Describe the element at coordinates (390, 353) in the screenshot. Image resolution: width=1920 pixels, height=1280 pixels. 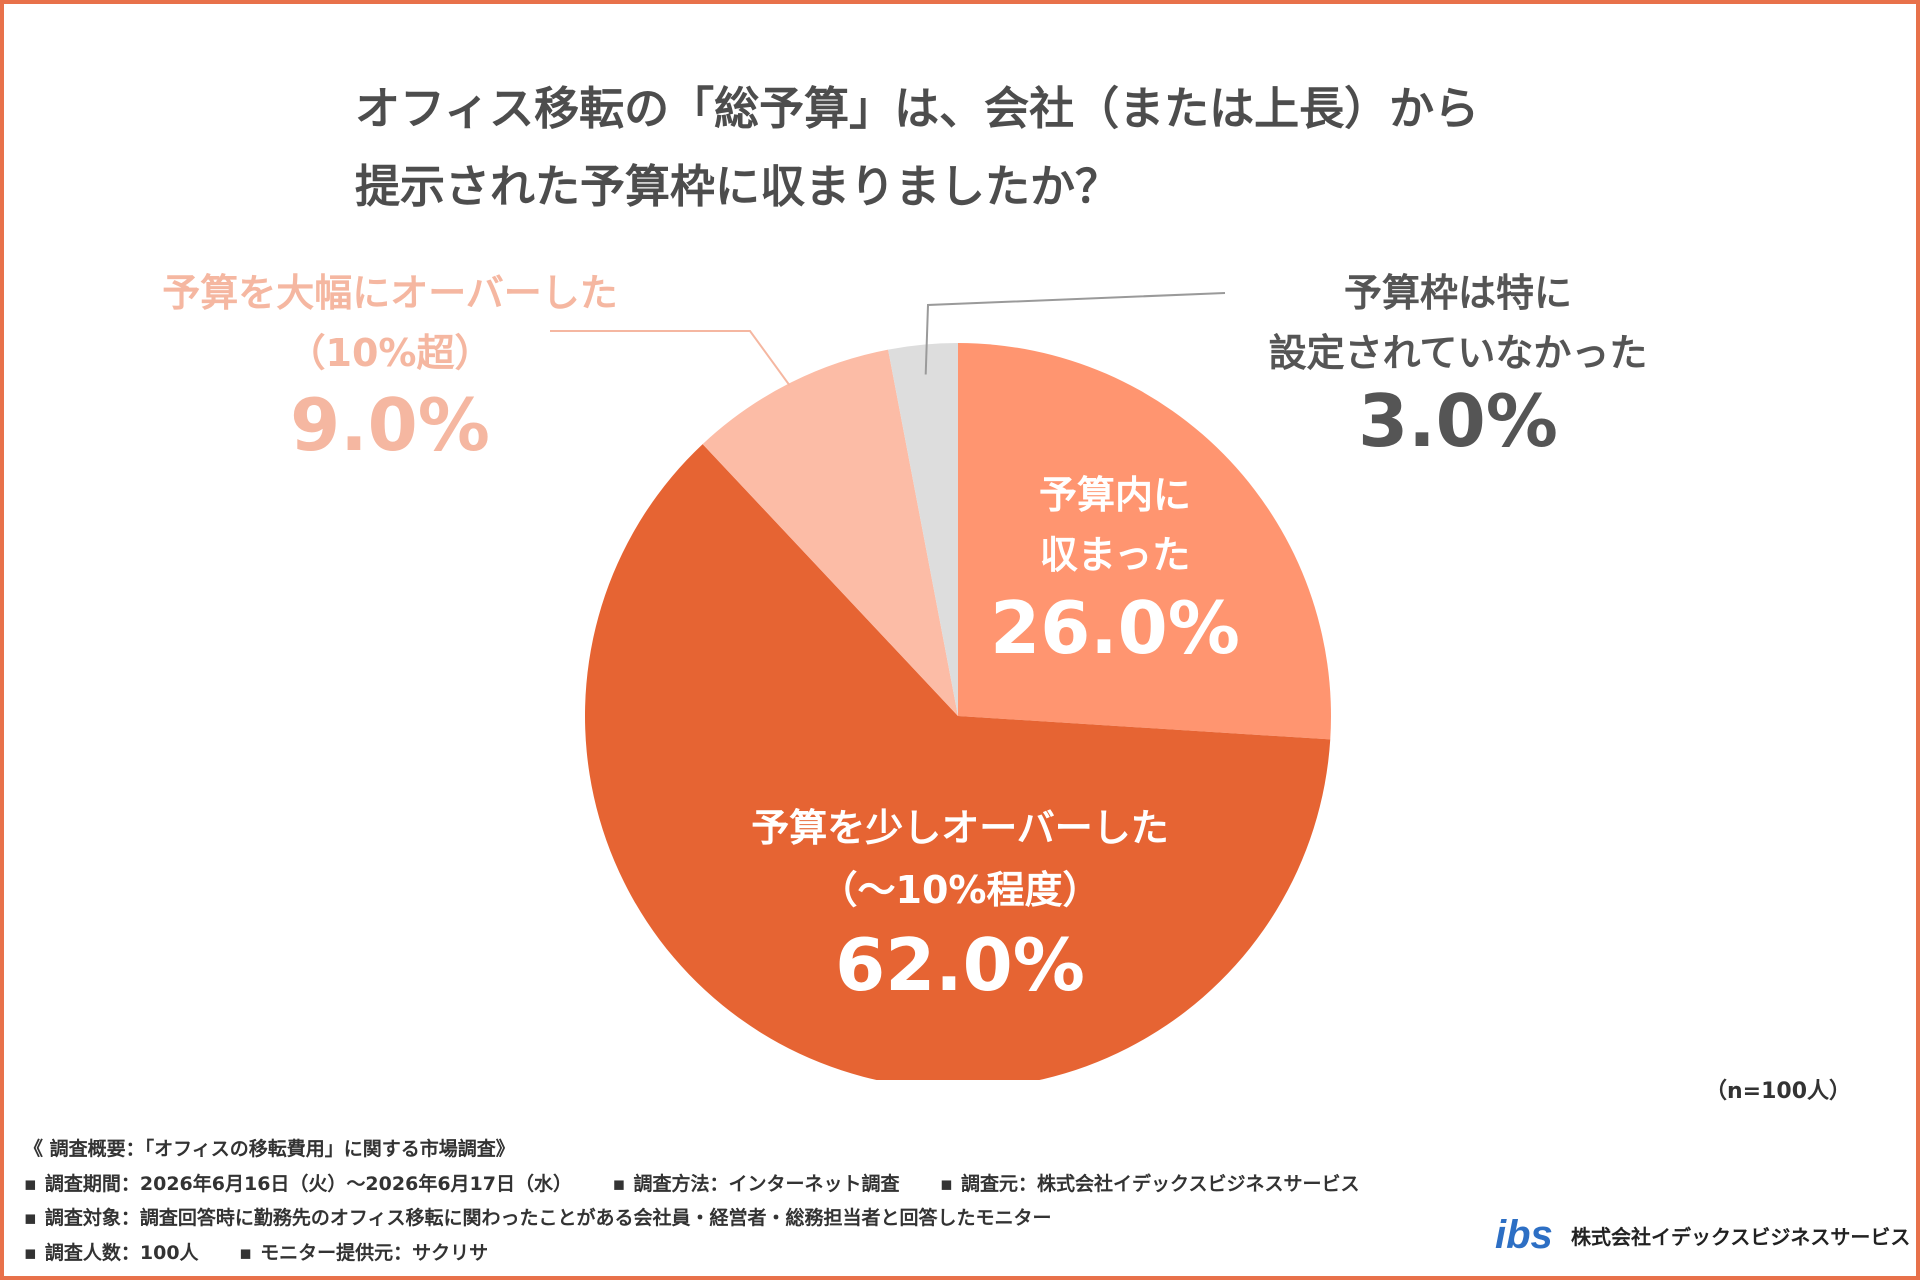
I see `slice-label-3-line-2: （10%超）` at that location.